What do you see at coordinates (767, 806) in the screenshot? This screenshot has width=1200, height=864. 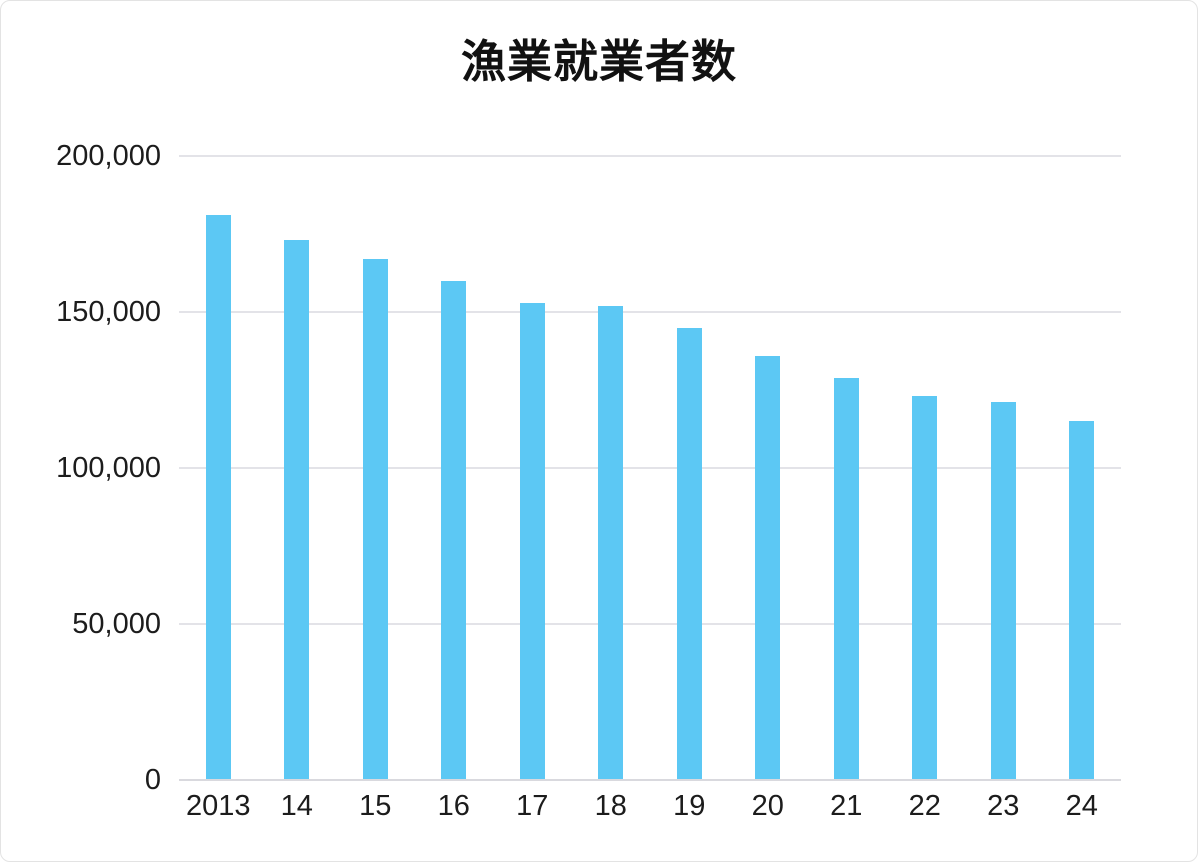 I see `x-tick-label-20: 20` at bounding box center [767, 806].